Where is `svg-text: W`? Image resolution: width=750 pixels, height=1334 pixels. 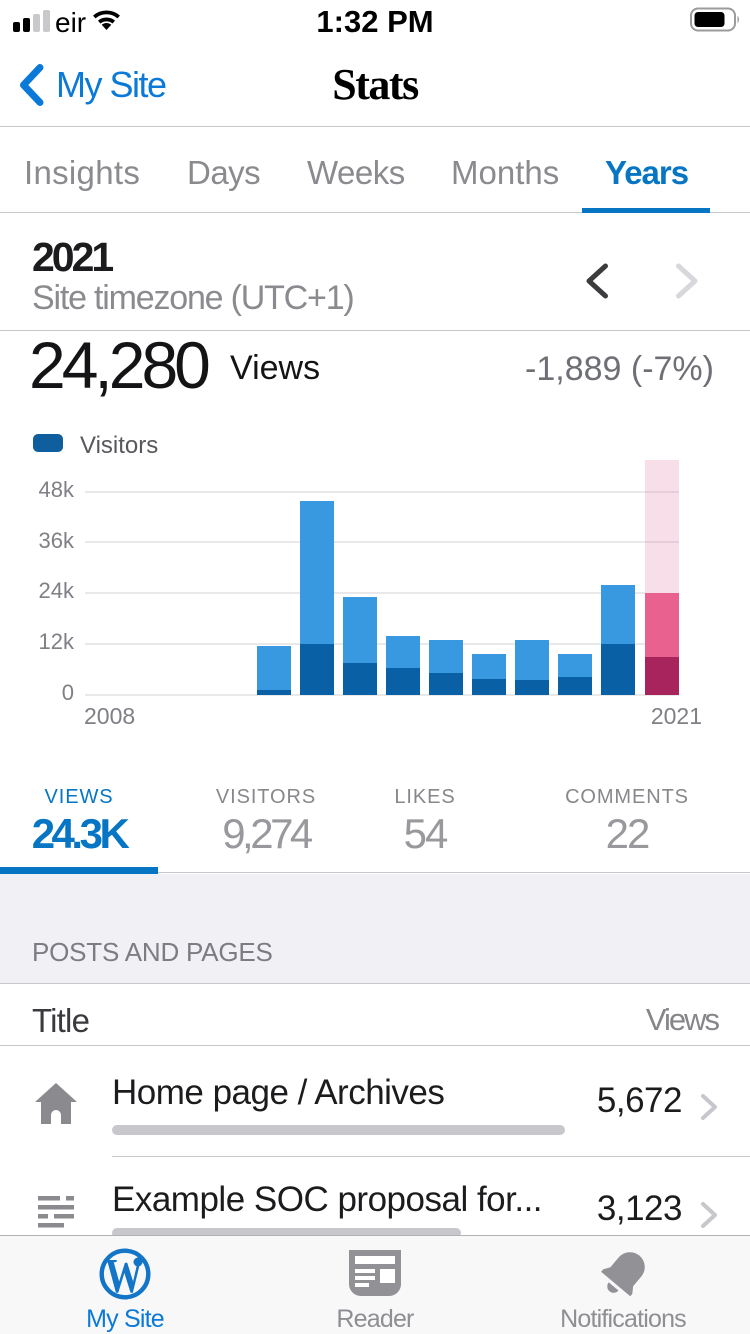 svg-text: W is located at coordinates (124, 1275).